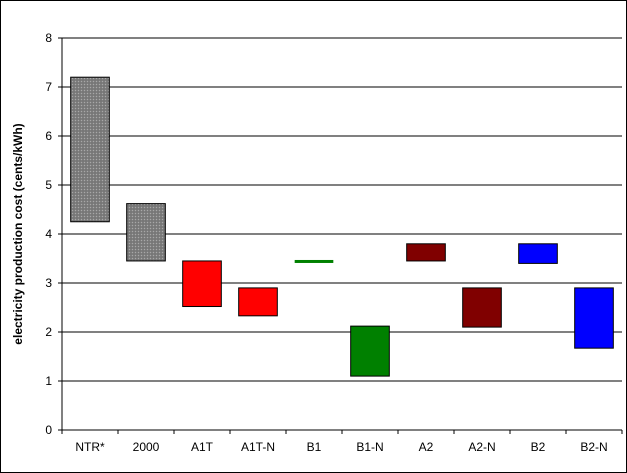 The image size is (627, 473). I want to click on bar-2000, so click(146, 232).